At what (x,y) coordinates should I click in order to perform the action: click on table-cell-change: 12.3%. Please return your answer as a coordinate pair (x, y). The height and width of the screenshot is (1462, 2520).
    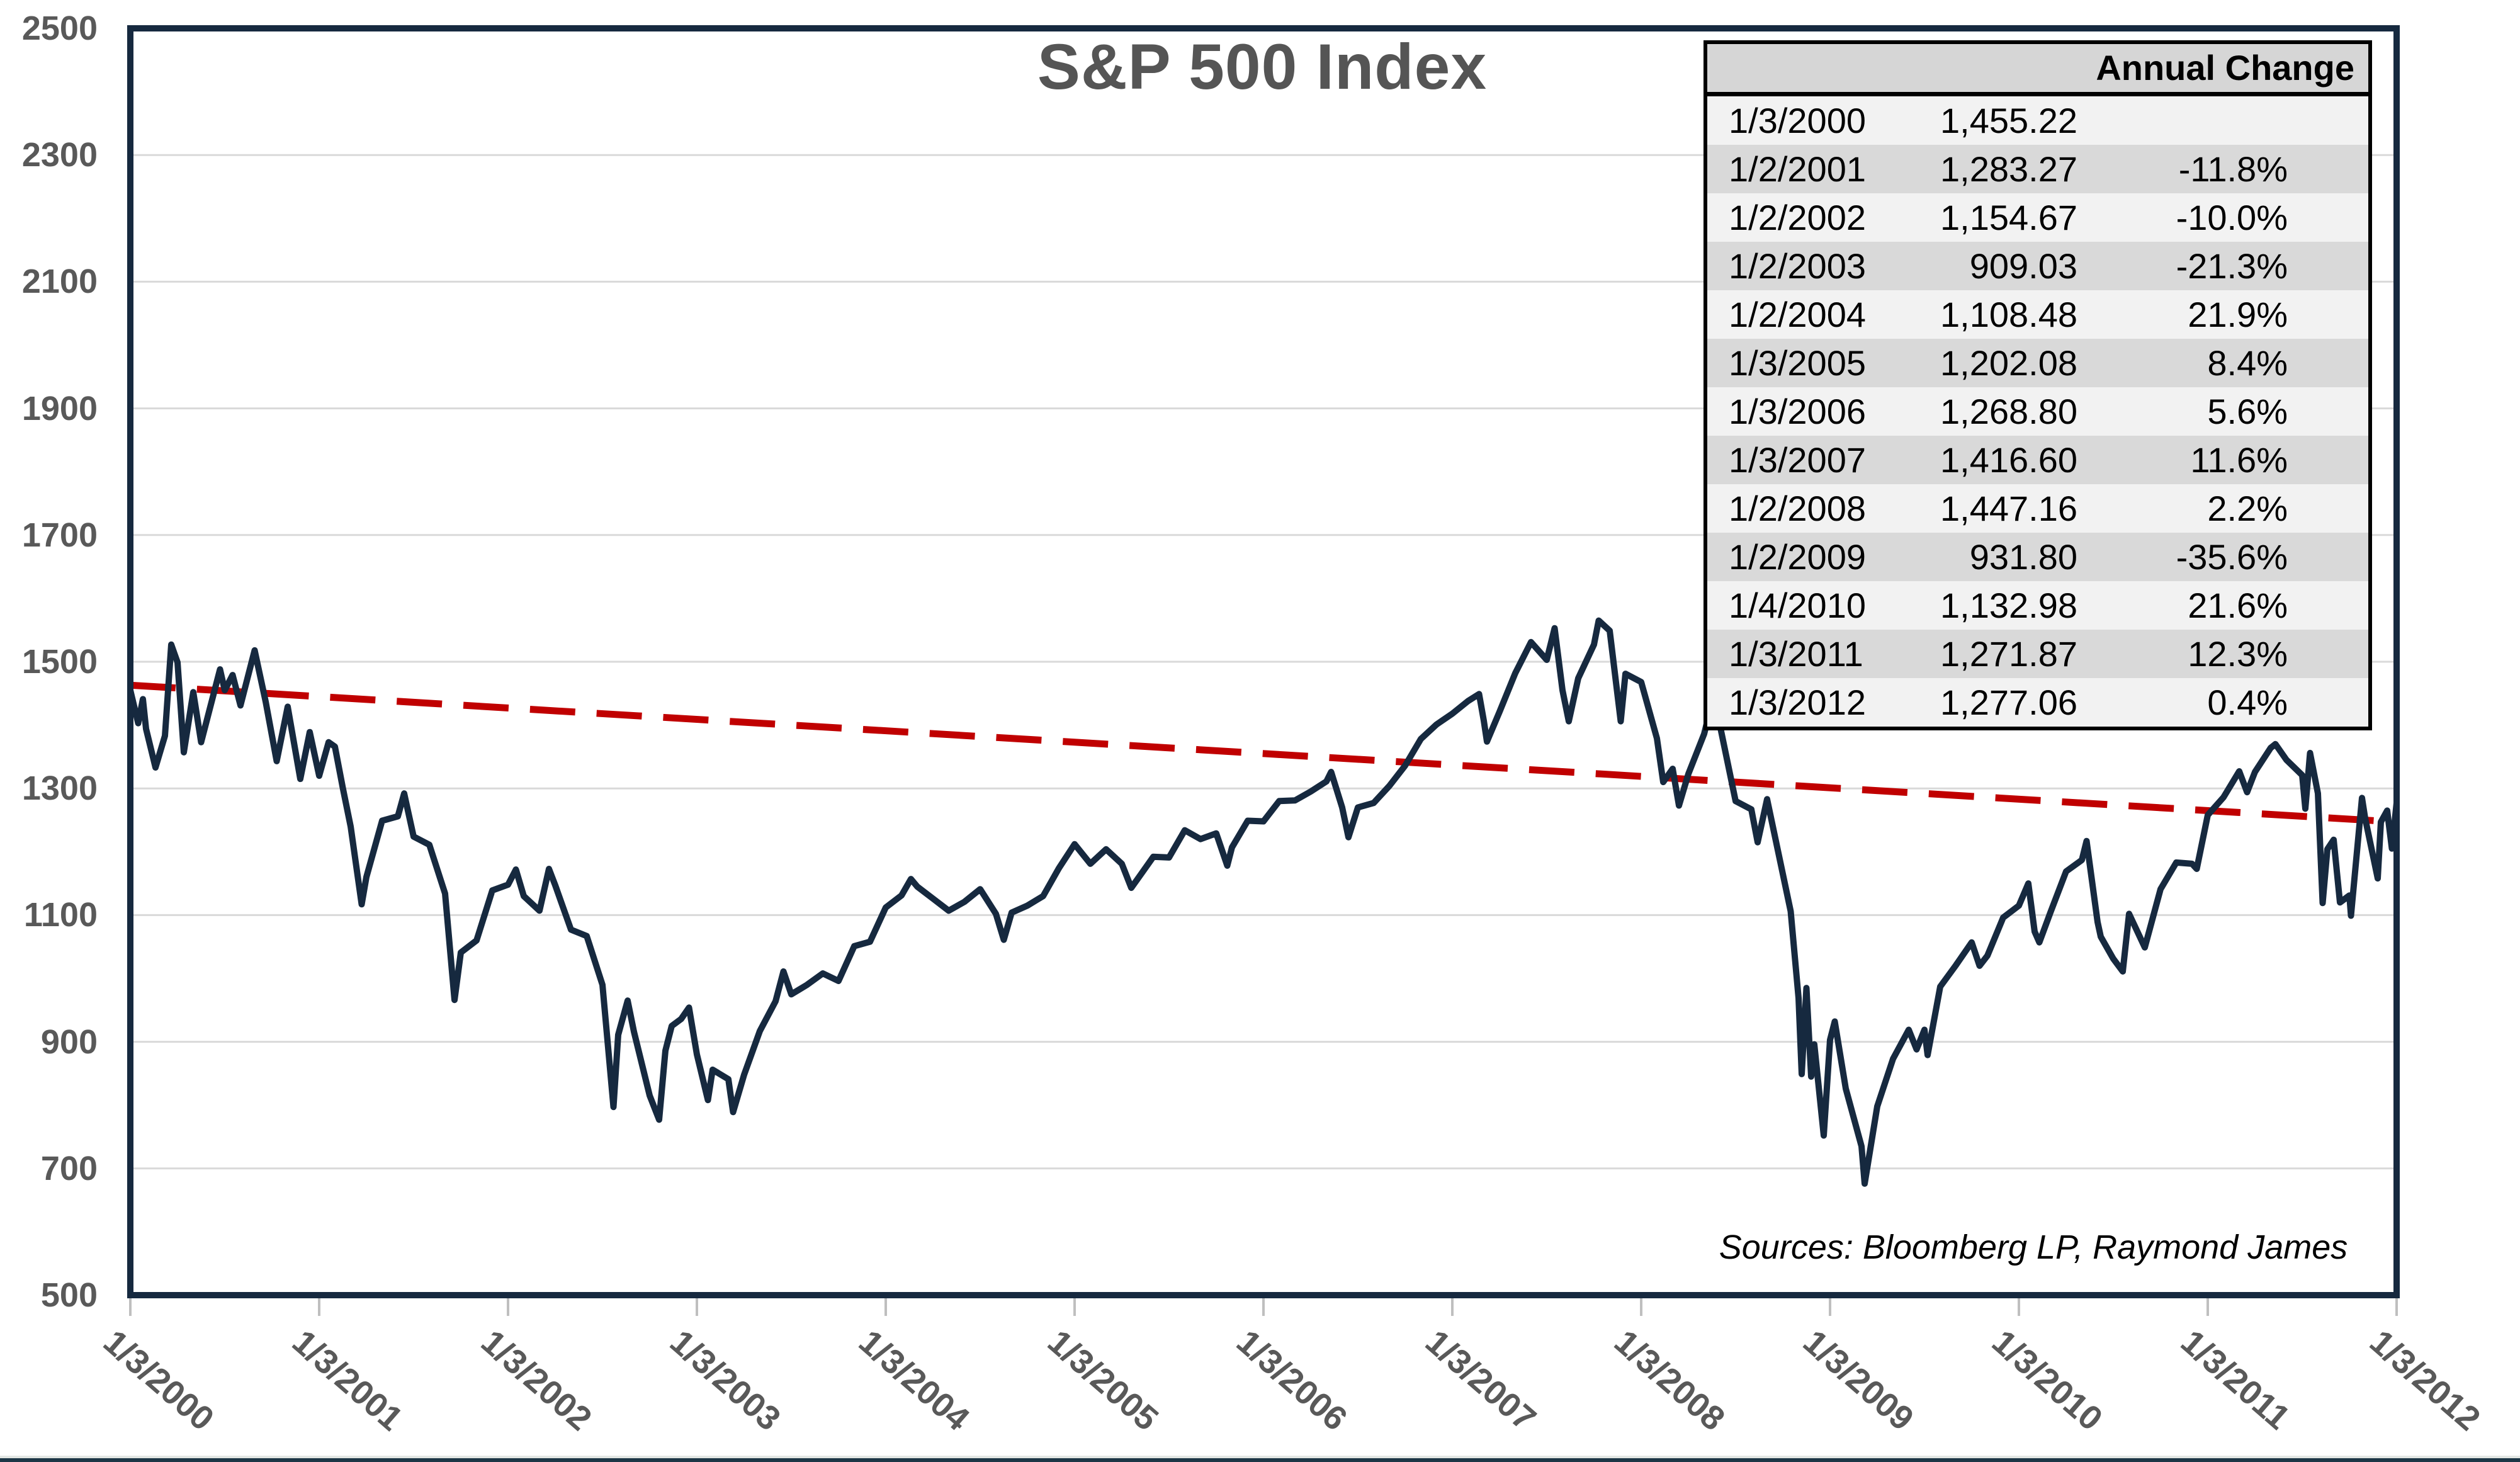
    Looking at the image, I should click on (2238, 654).